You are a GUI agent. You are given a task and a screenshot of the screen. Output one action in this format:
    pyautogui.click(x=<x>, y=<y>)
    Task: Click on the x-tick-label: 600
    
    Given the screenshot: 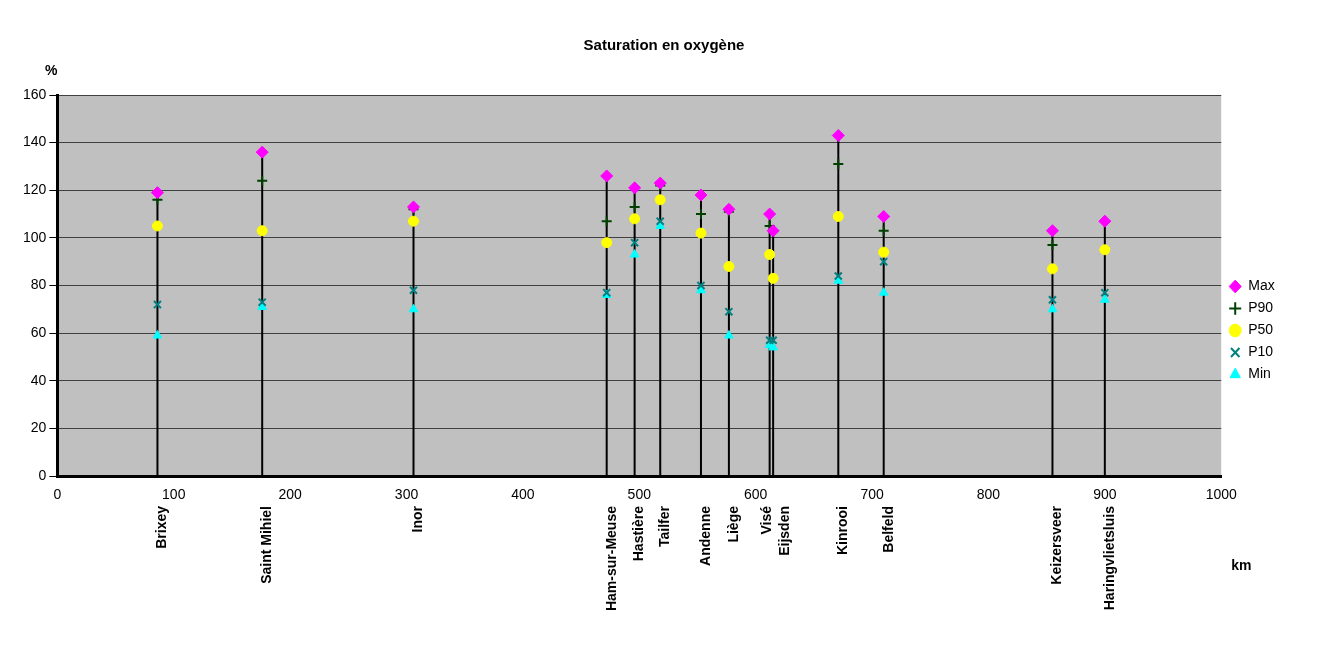 What is the action you would take?
    pyautogui.click(x=755, y=494)
    